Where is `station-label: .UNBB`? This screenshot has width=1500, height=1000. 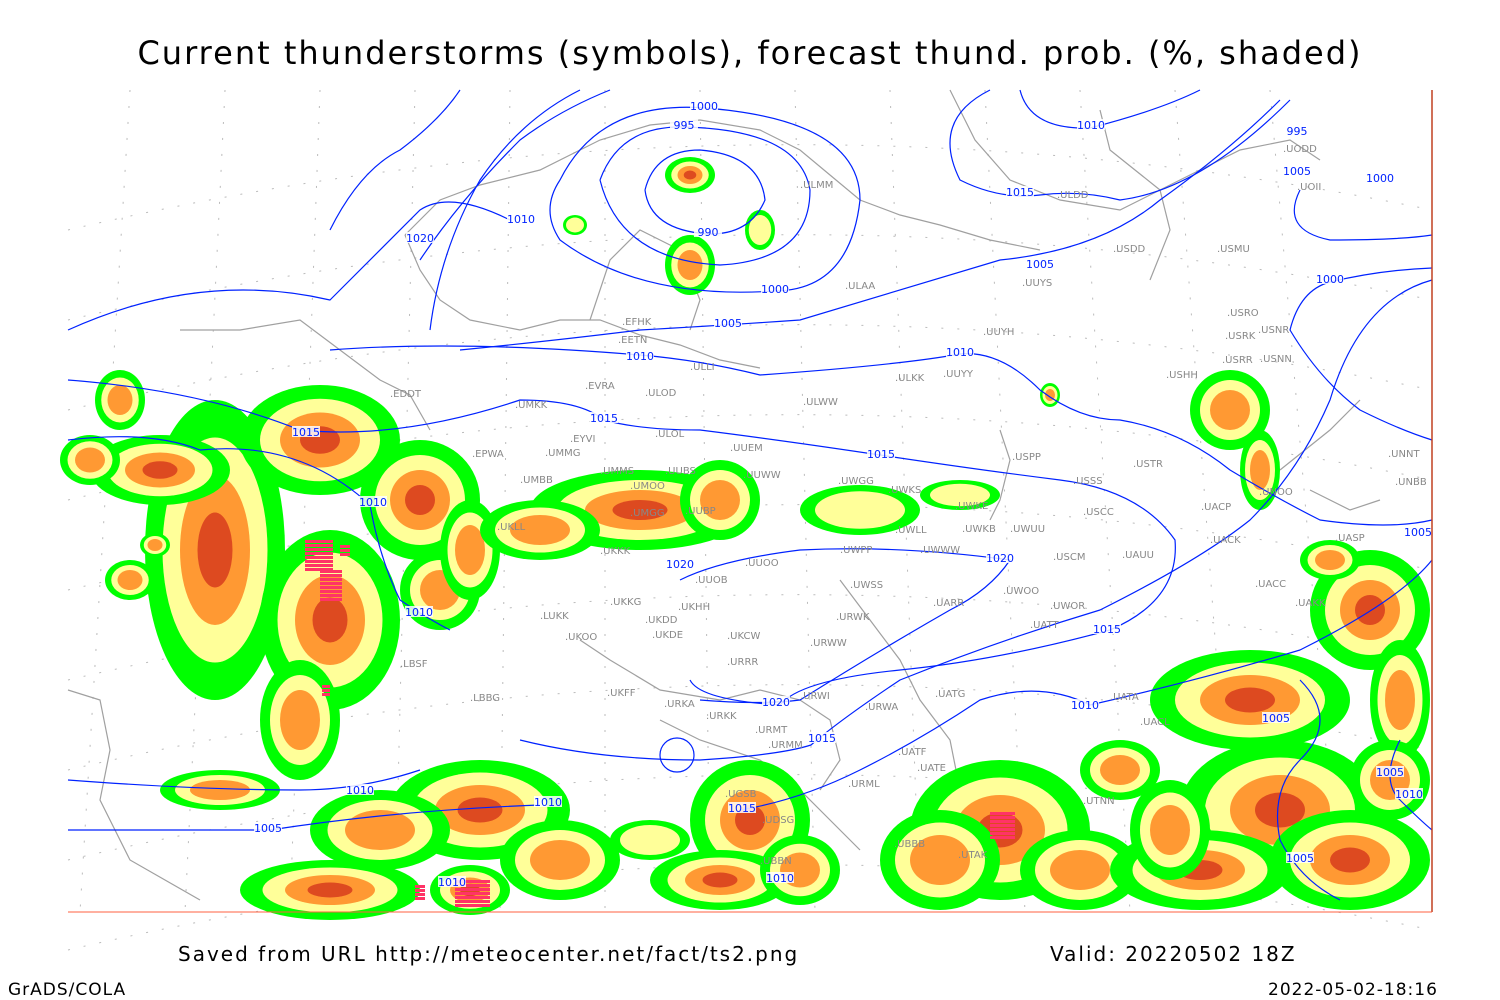
station-label: .UNBB is located at coordinates (1411, 482).